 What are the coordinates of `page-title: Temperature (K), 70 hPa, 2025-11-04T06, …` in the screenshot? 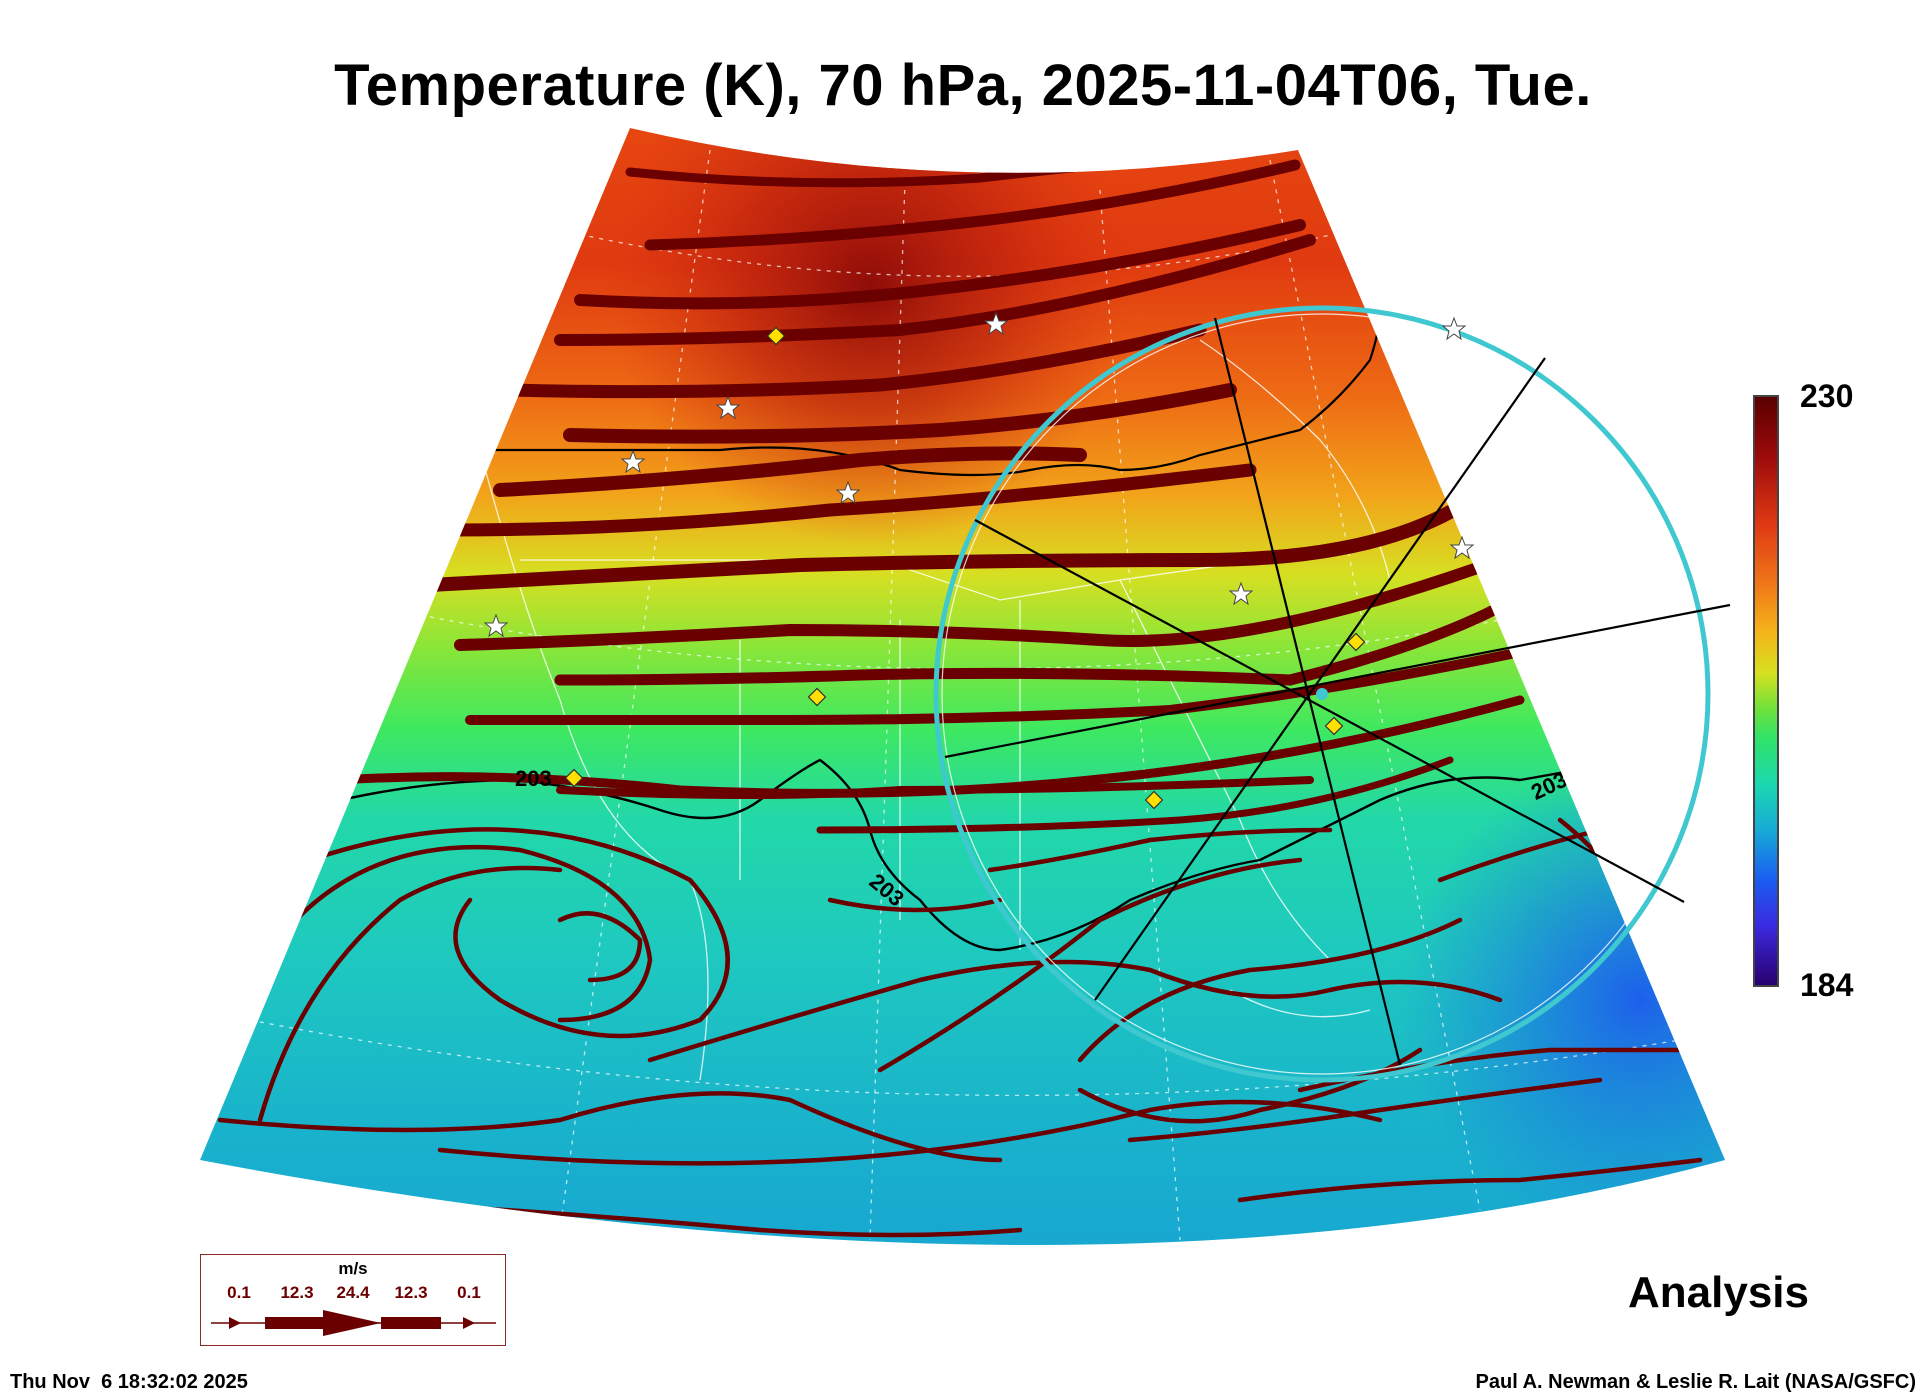 It's located at (963, 85).